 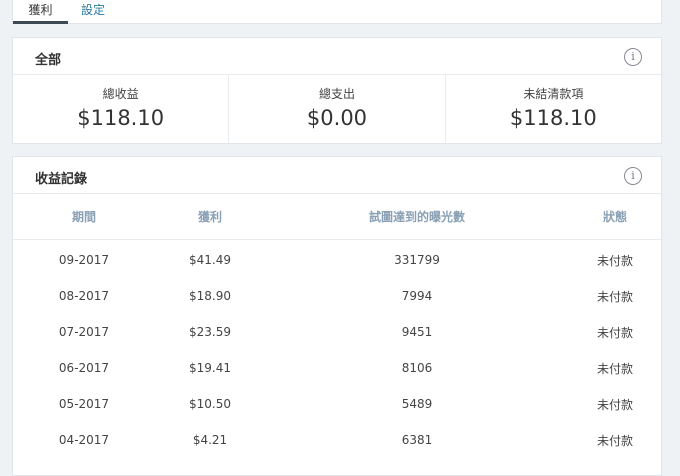 What do you see at coordinates (416, 217) in the screenshot?
I see `col-impressions: 試圖達到的曝光數` at bounding box center [416, 217].